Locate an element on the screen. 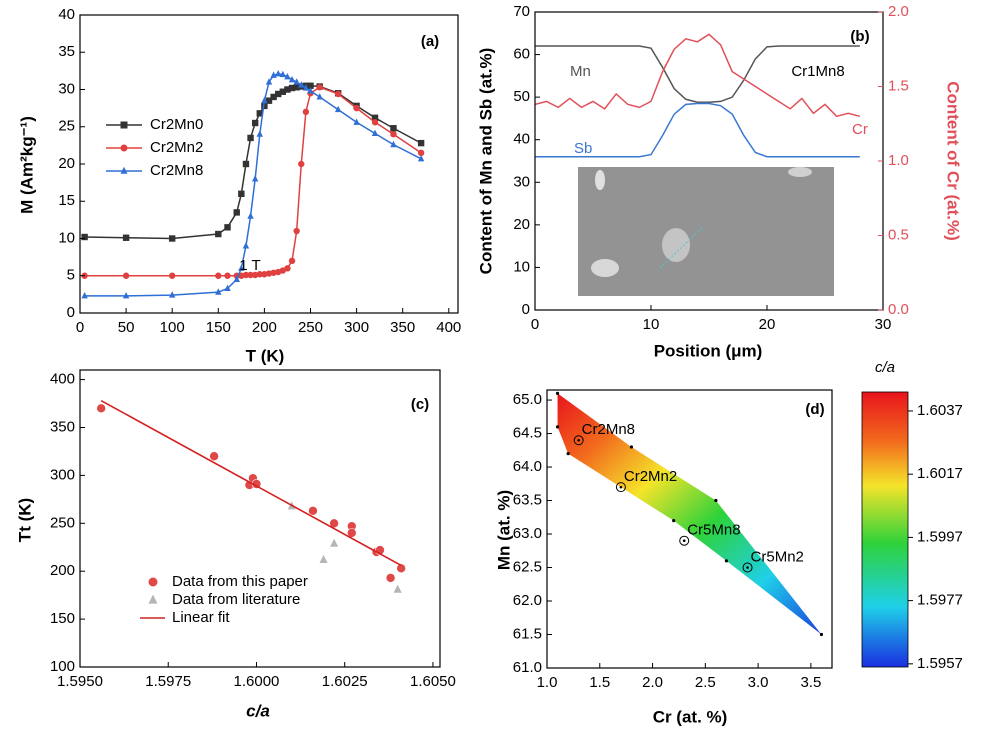  y-tick-label: 300 is located at coordinates (62, 474).